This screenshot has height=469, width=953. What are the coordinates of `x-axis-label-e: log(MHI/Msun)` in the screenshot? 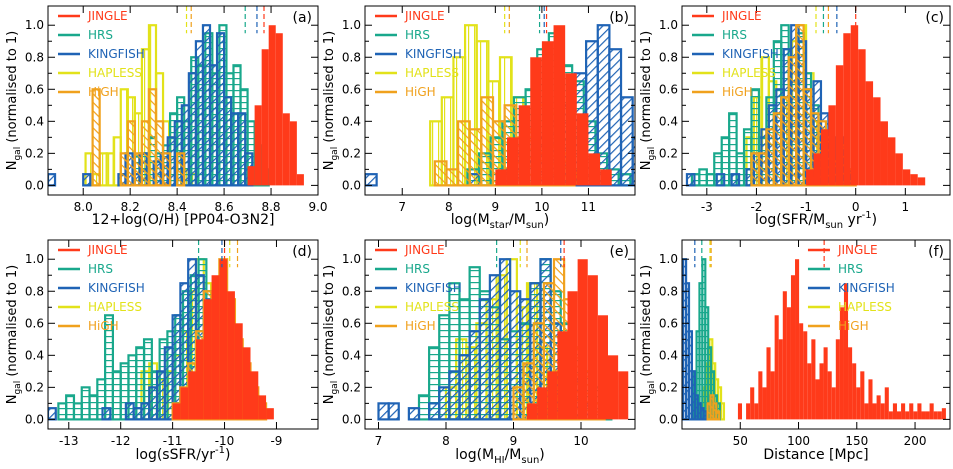 It's located at (500, 456).